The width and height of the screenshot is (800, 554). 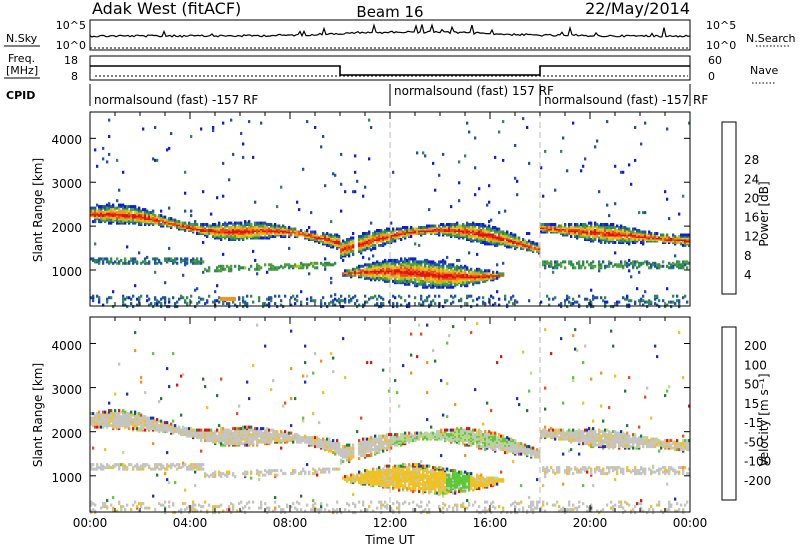 I want to click on velocity-colorbar-label: Velocity [m s⁻¹], so click(x=764, y=419).